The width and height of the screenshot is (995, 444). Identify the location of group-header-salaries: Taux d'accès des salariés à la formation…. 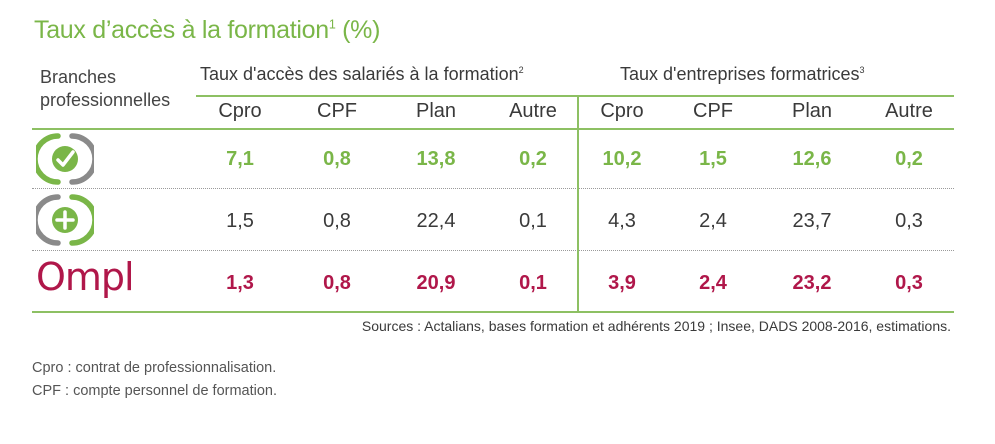
(362, 74).